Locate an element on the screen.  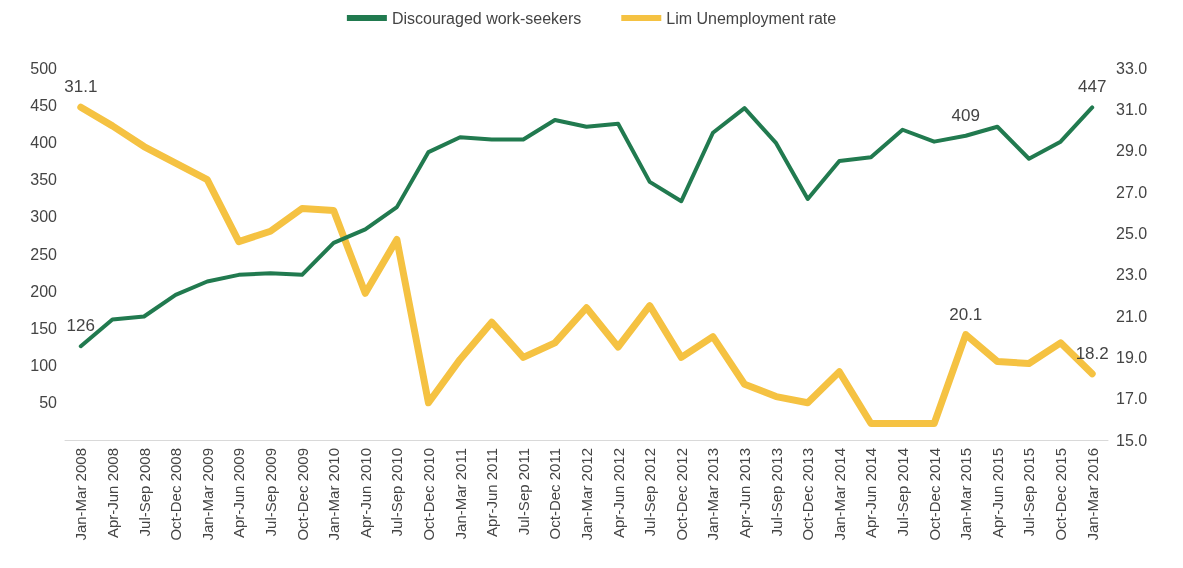
y-tick-label: 100 is located at coordinates (44, 366).